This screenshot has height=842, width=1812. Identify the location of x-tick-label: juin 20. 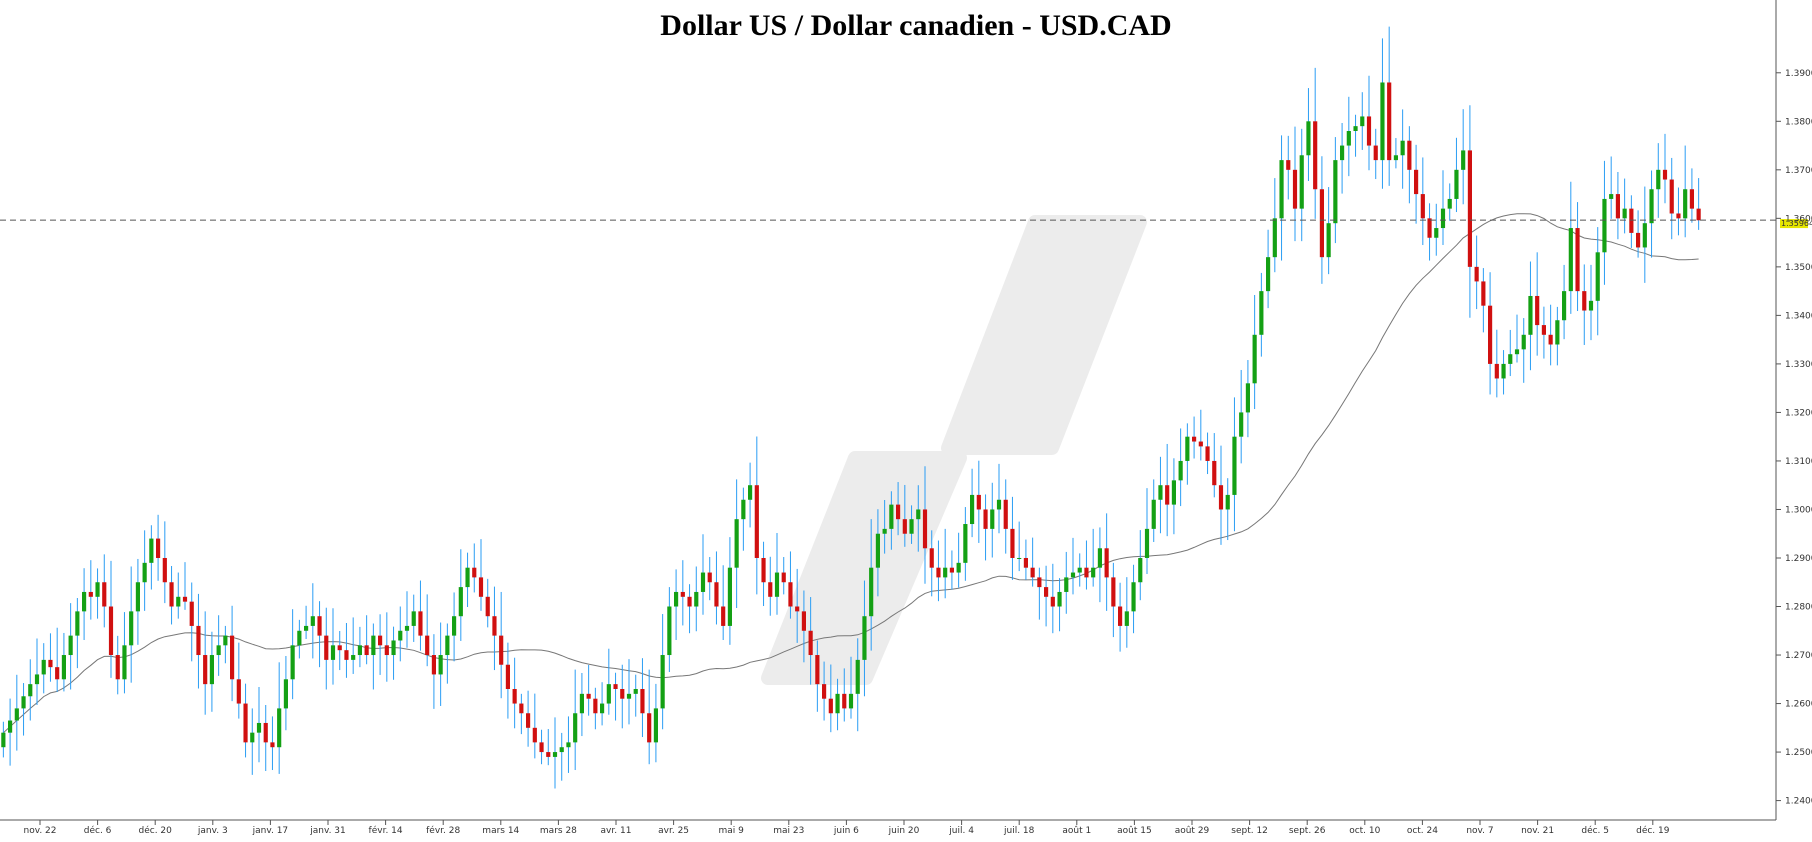
(904, 831).